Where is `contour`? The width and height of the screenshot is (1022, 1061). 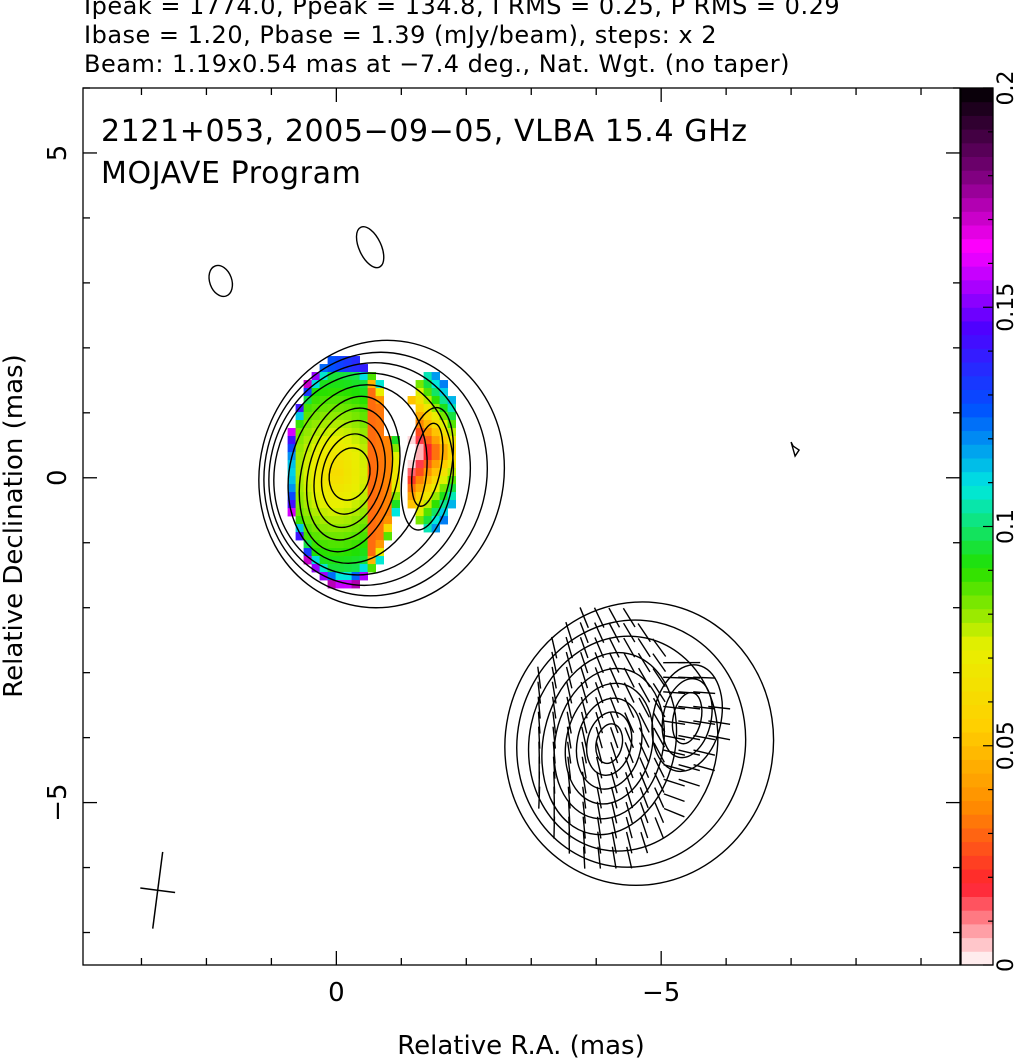
contour is located at coordinates (639, 743).